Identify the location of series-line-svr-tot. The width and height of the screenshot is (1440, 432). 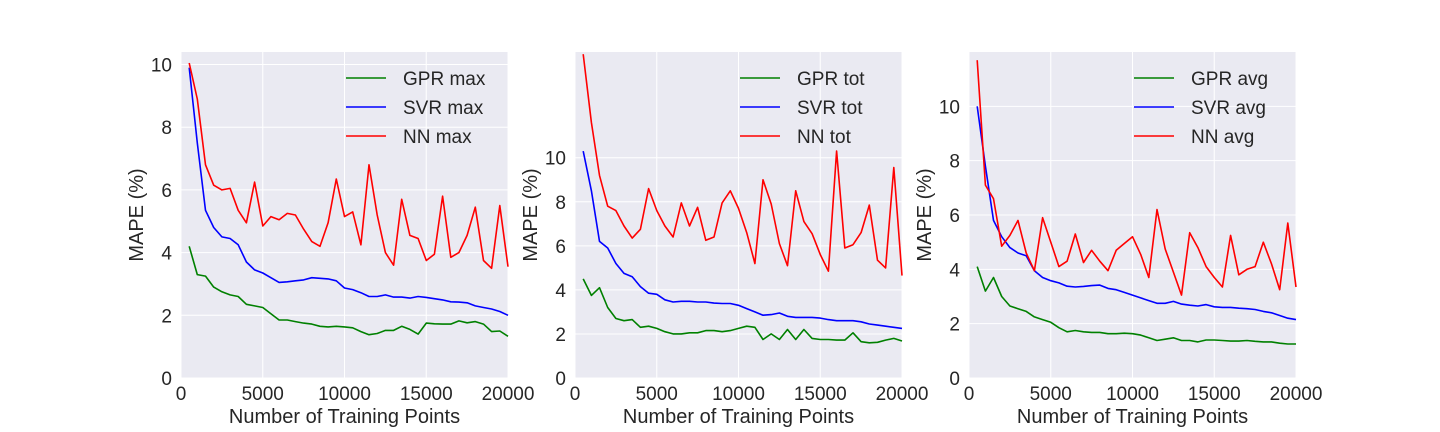
(742, 240).